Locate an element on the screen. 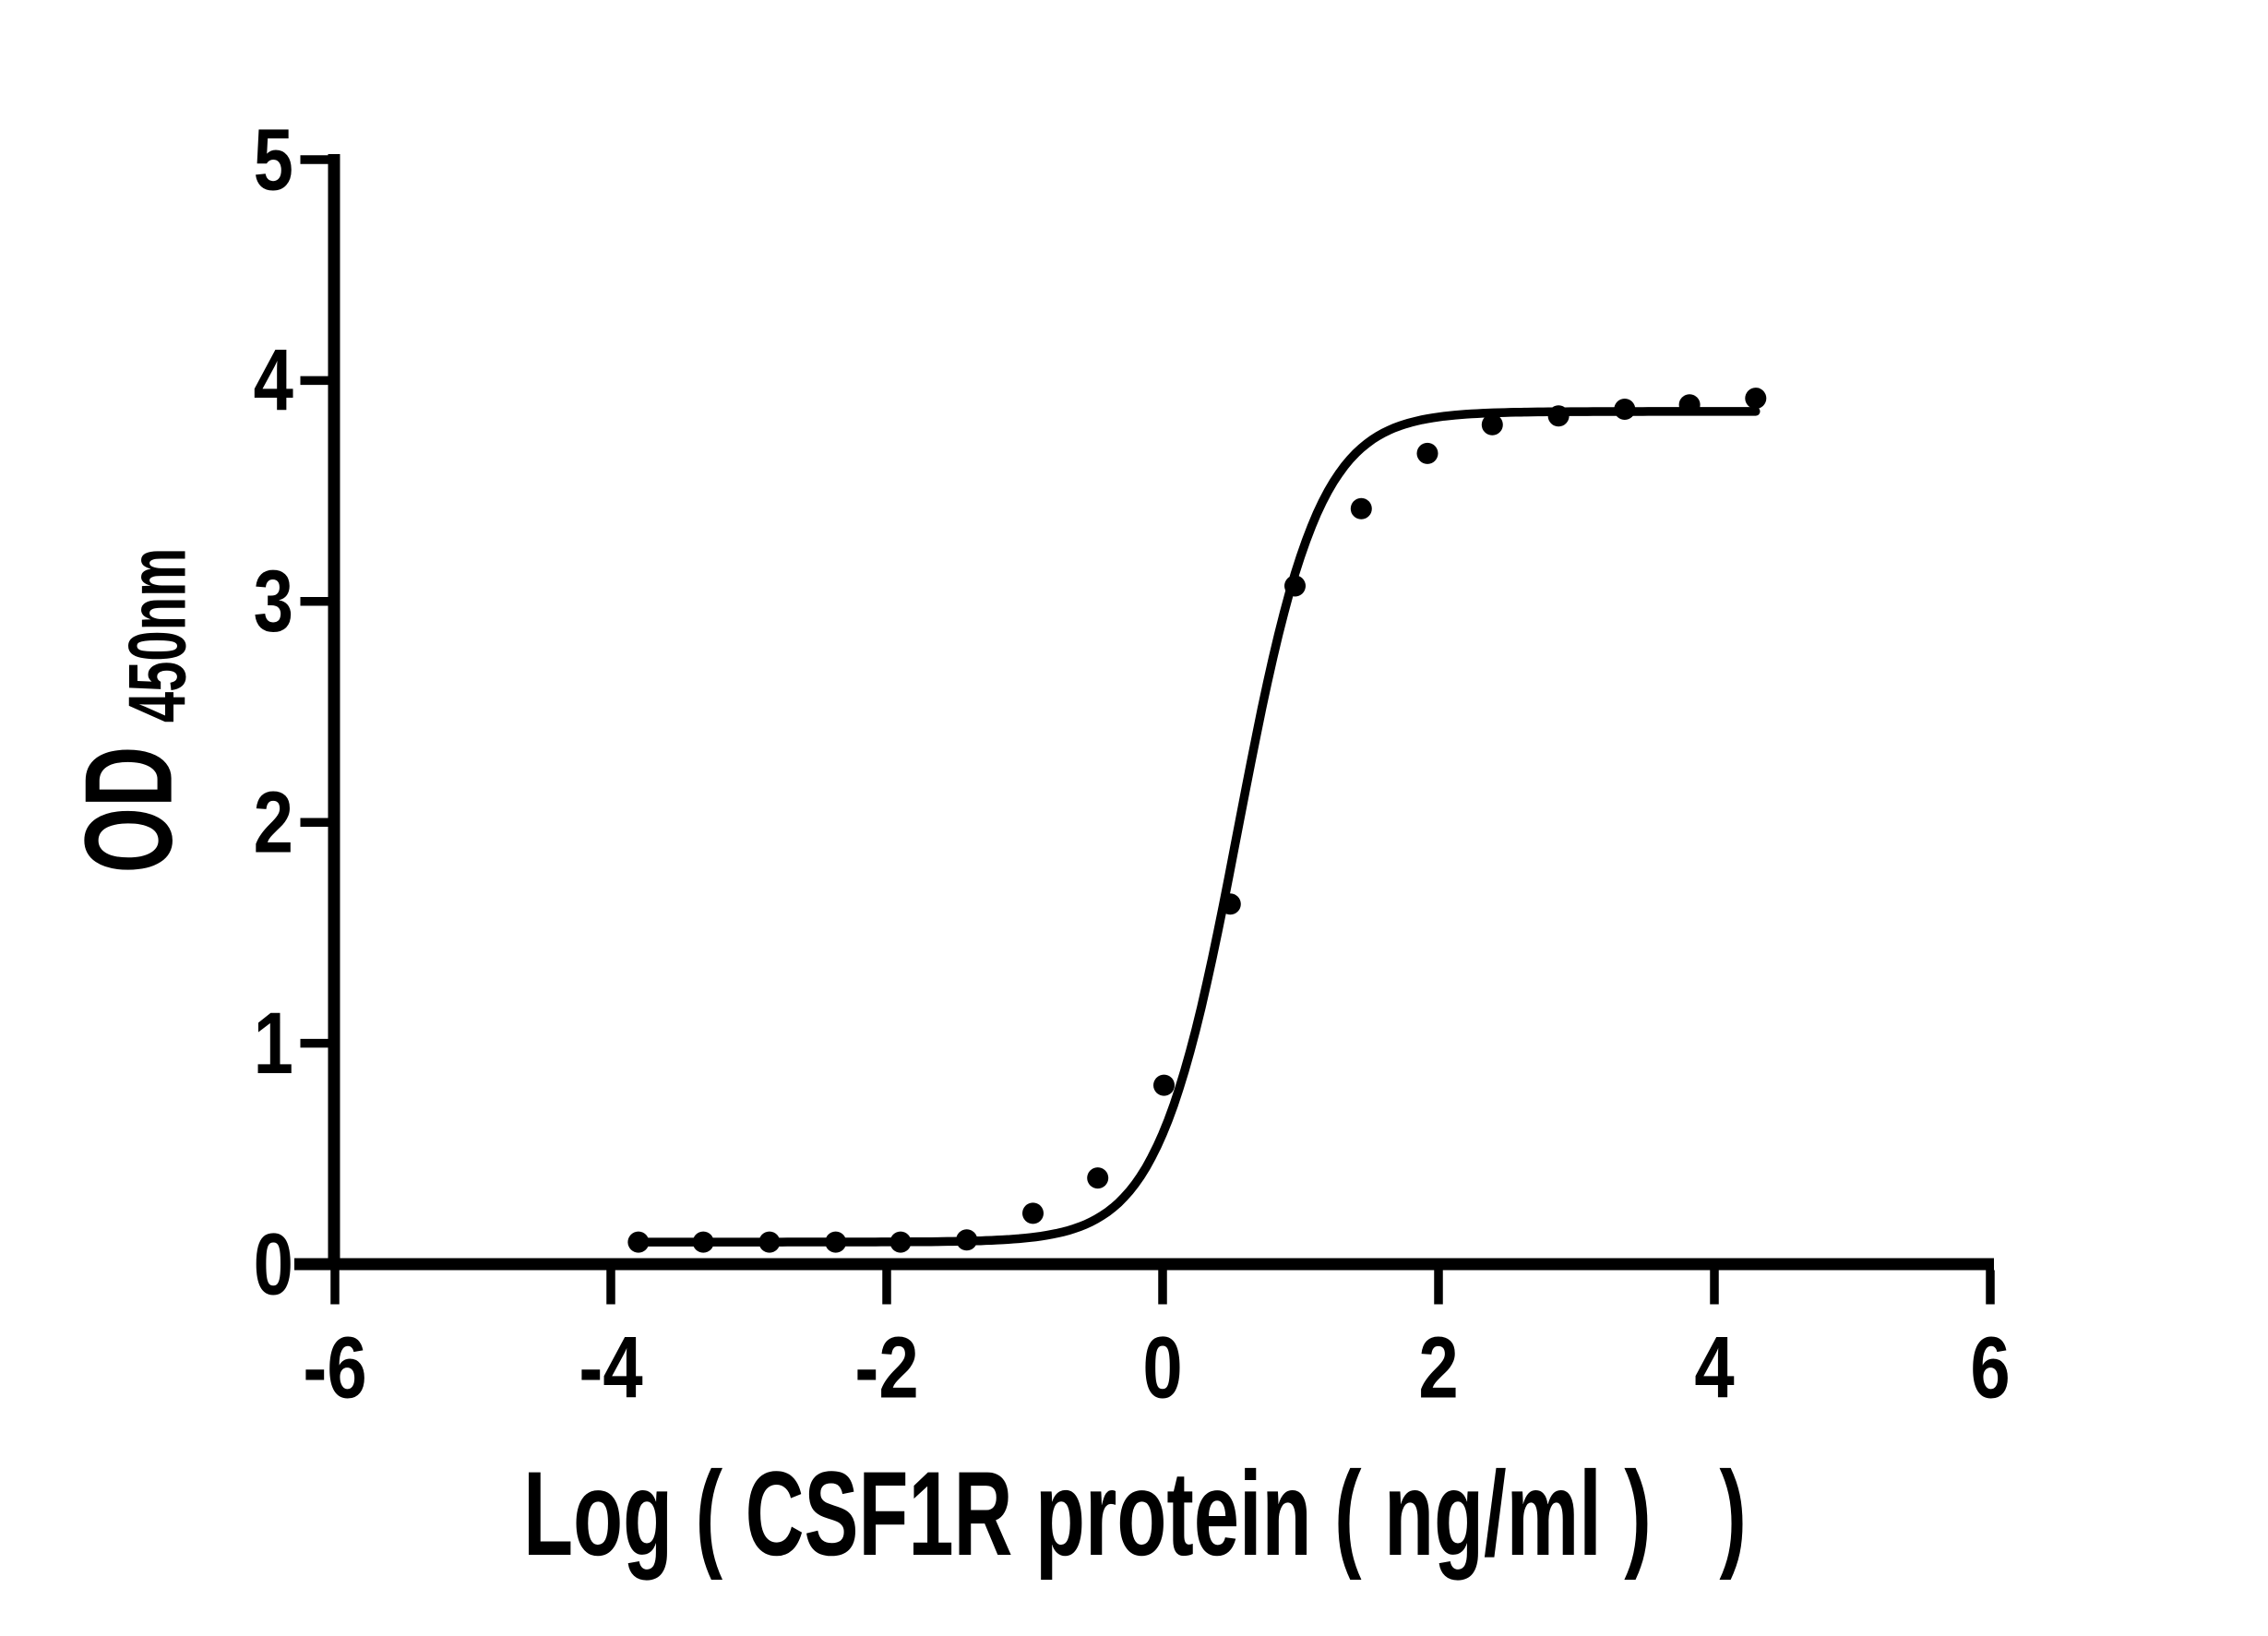 The image size is (2268, 1636). x-tick-label: 4 is located at coordinates (1714, 1367).